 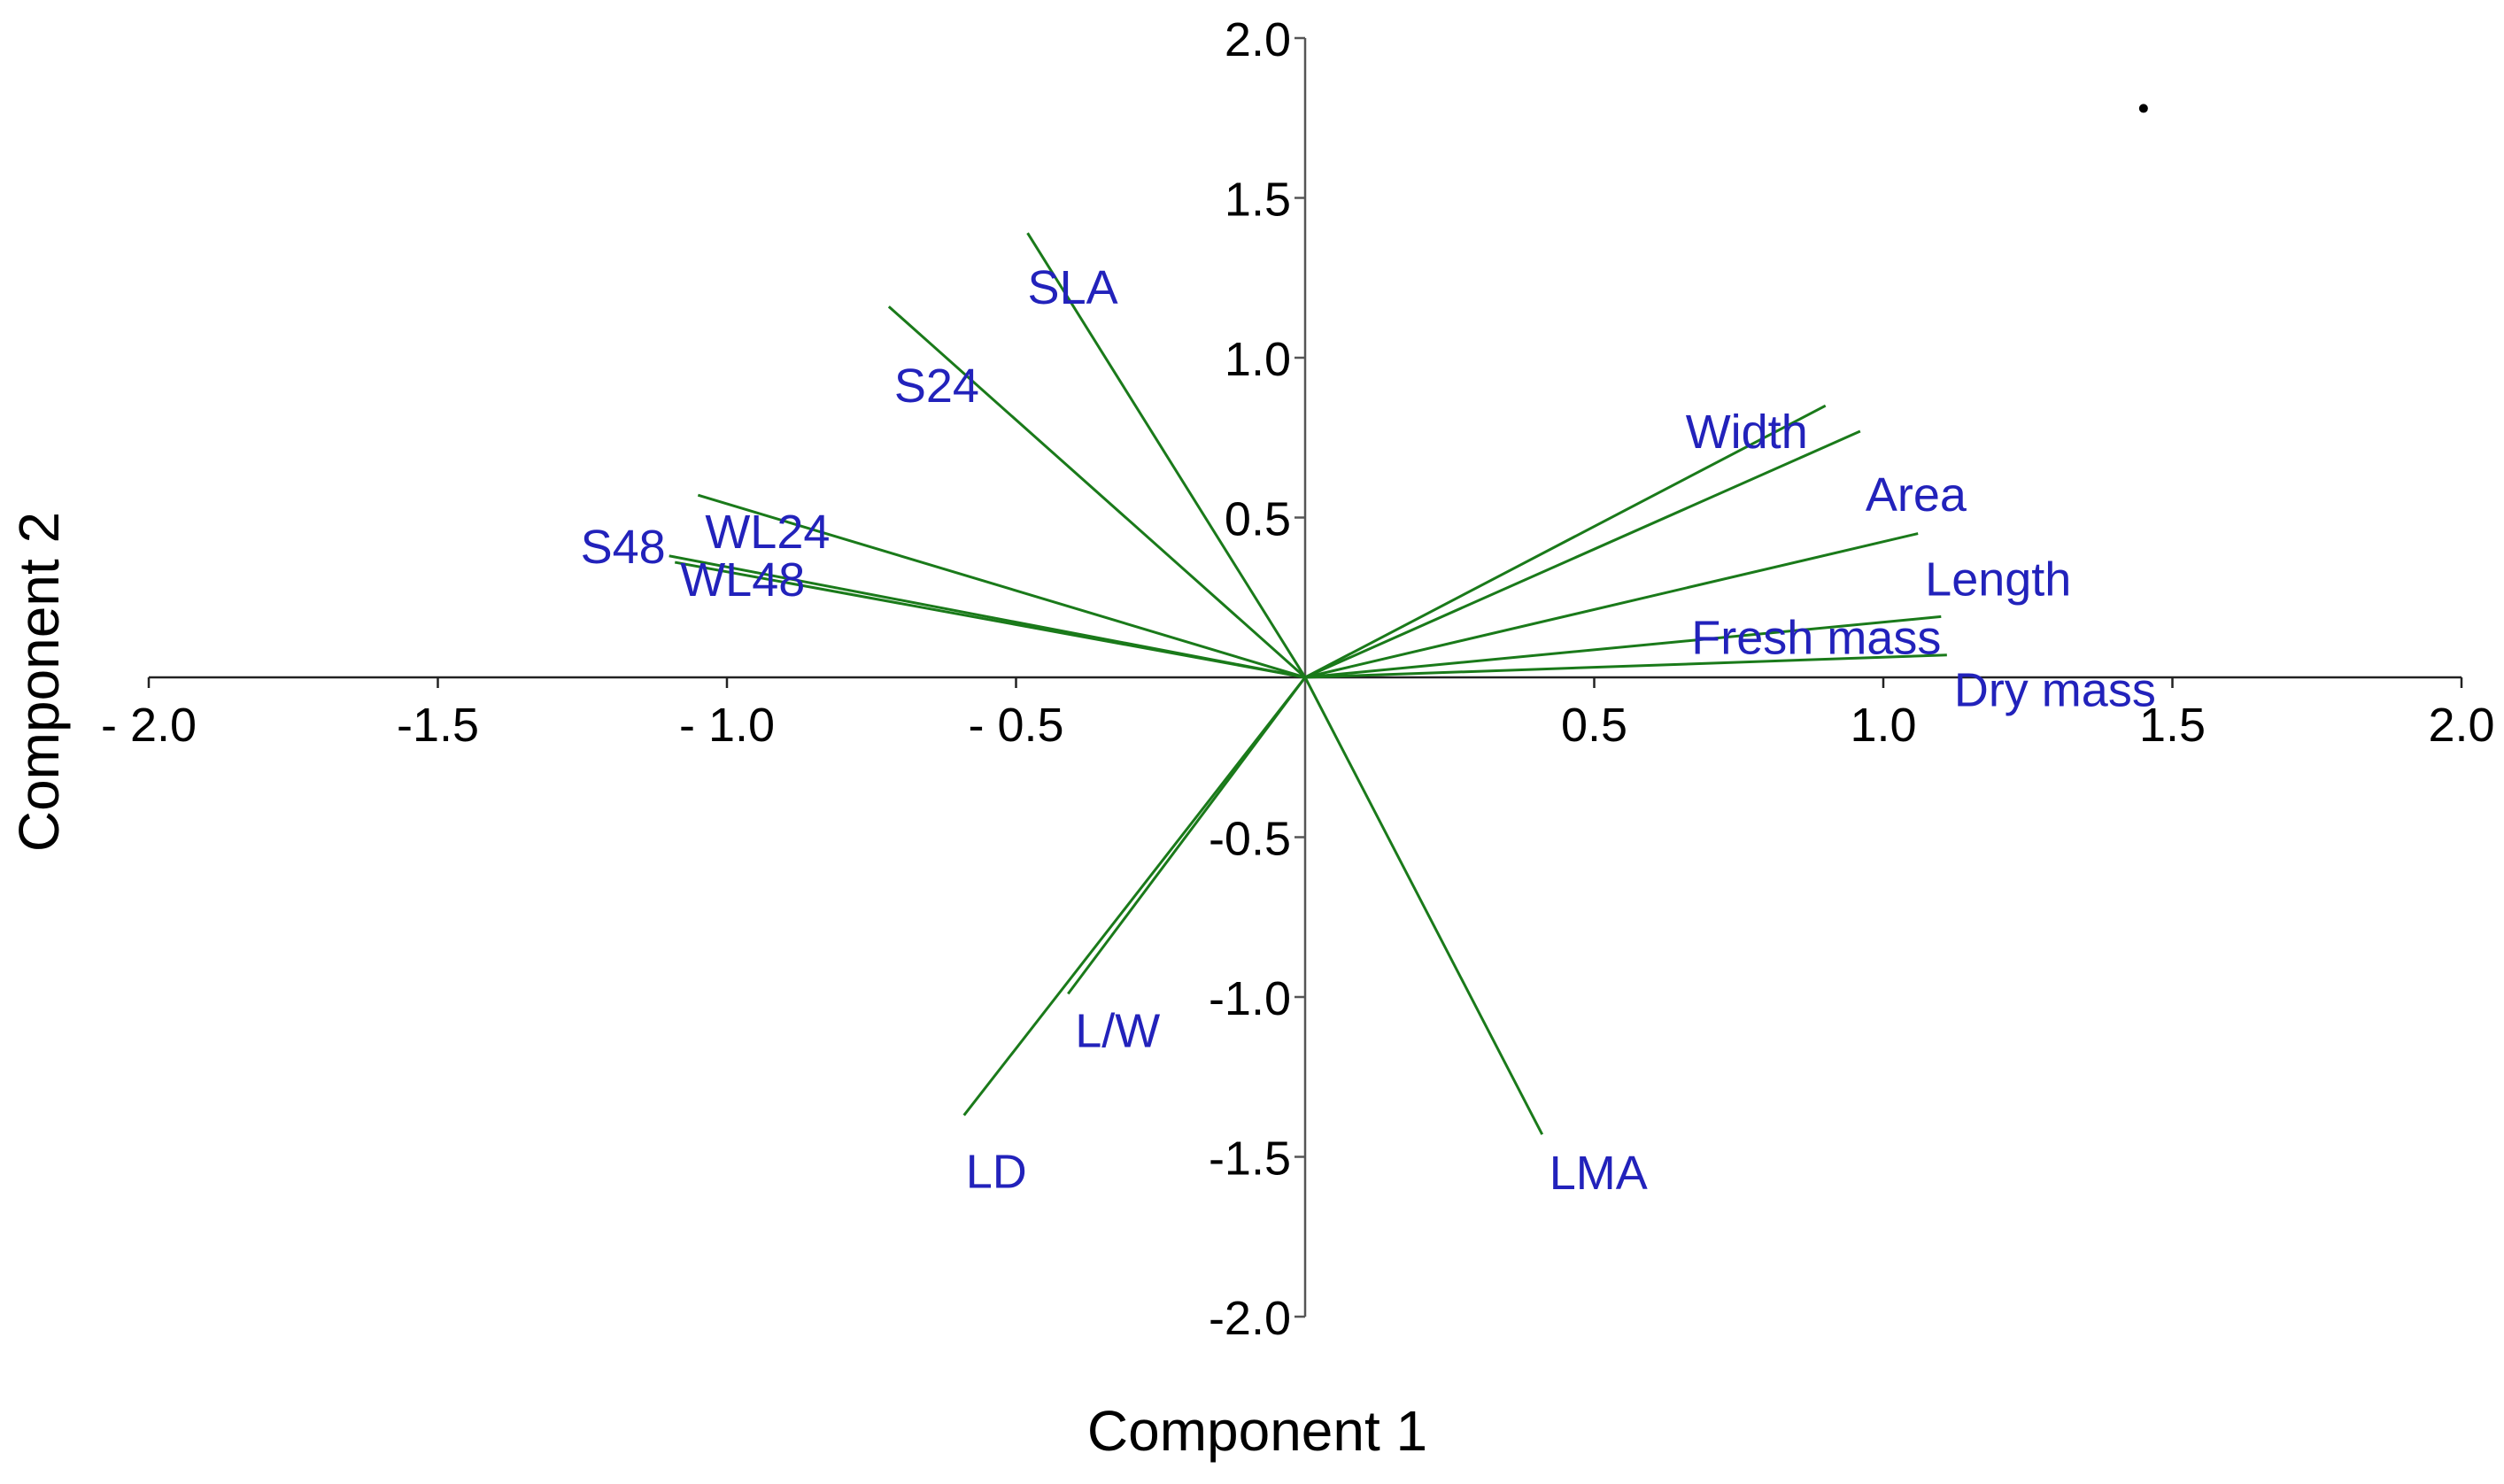 I want to click on y-tick-label: -1.0, so click(x=1250, y=998).